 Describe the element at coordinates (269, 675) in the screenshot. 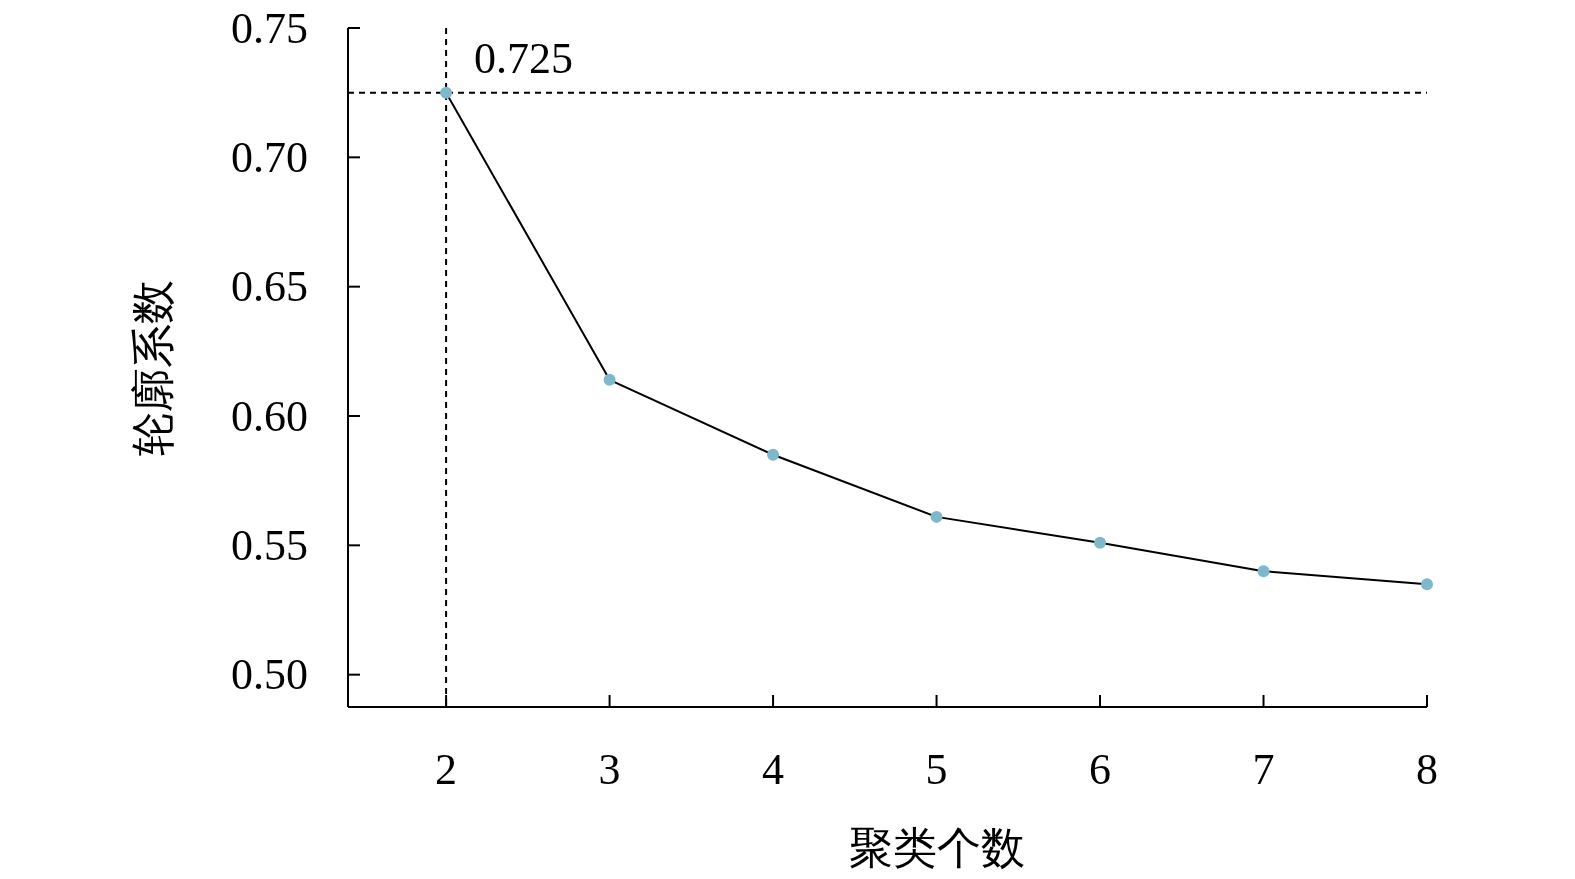

I see `y-tick-label: 0.50` at that location.